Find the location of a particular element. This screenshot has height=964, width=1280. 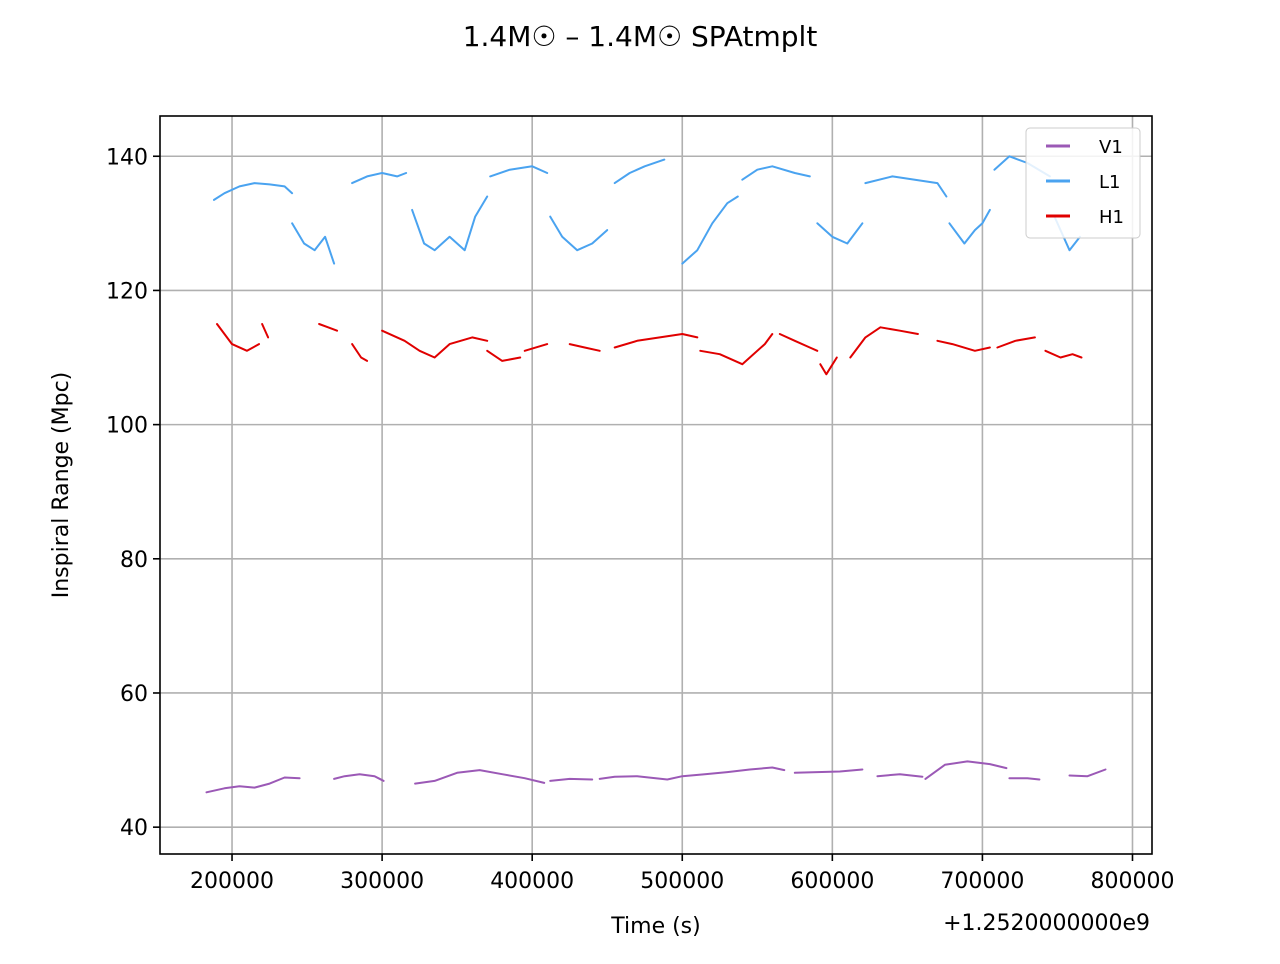

x-offset-label: +1.2520000000e9 is located at coordinates (1046, 923).